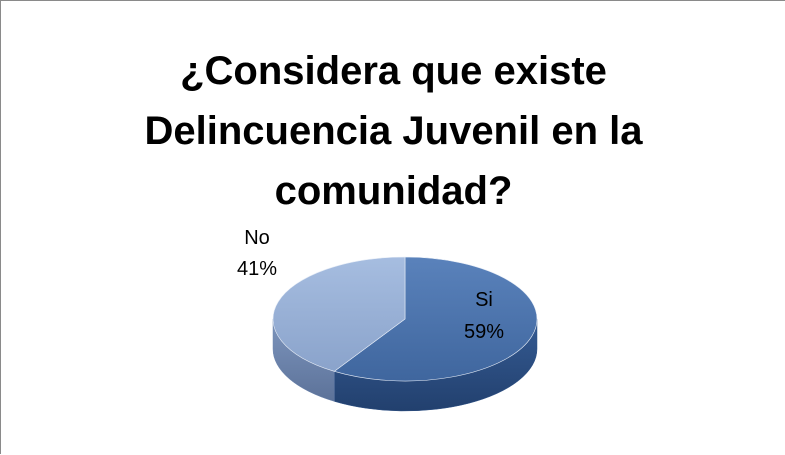 This screenshot has height=455, width=785. I want to click on chart-title-line-2: Delincuencia Juvenil en la, so click(393, 131).